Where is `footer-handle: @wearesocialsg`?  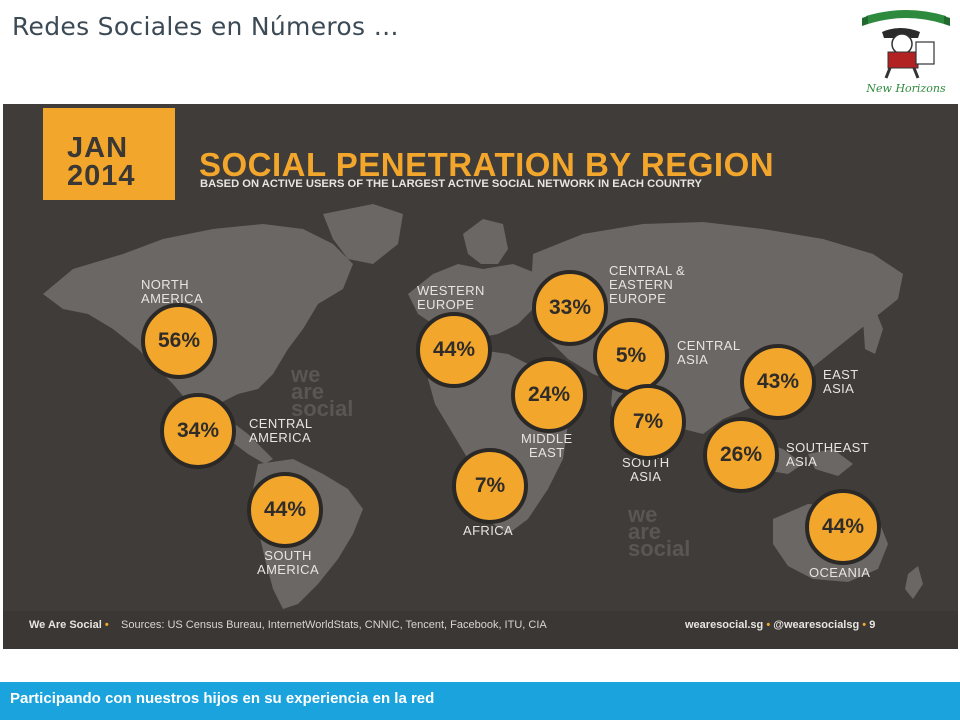 footer-handle: @wearesocialsg is located at coordinates (816, 625).